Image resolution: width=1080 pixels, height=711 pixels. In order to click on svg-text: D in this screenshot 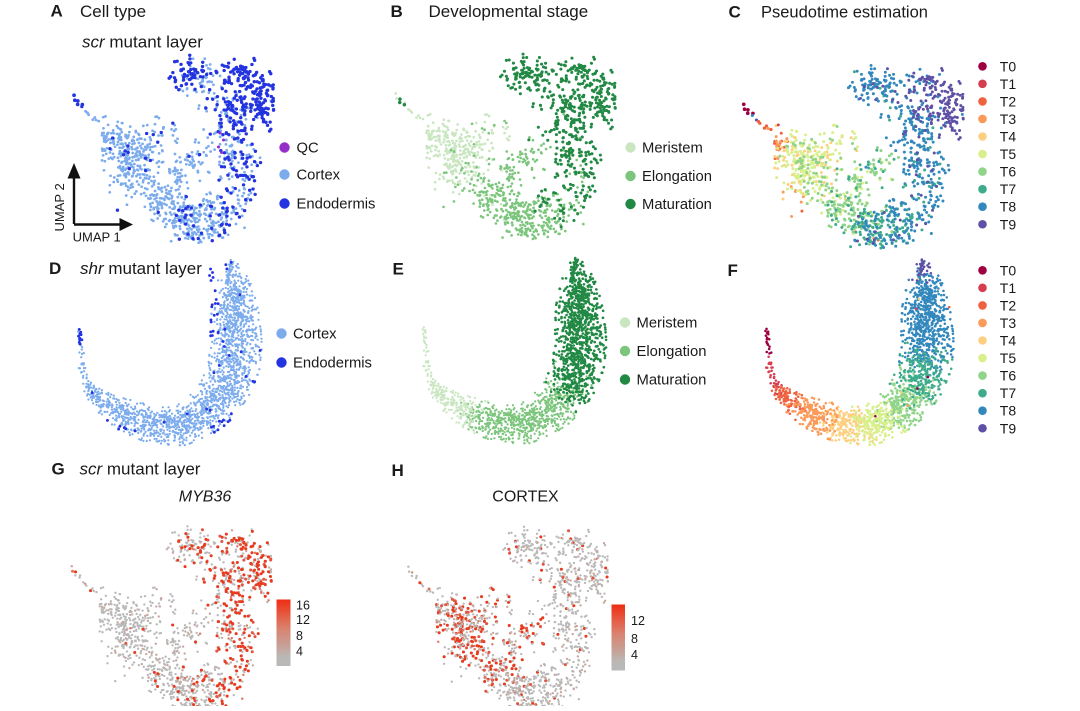, I will do `click(55, 268)`.